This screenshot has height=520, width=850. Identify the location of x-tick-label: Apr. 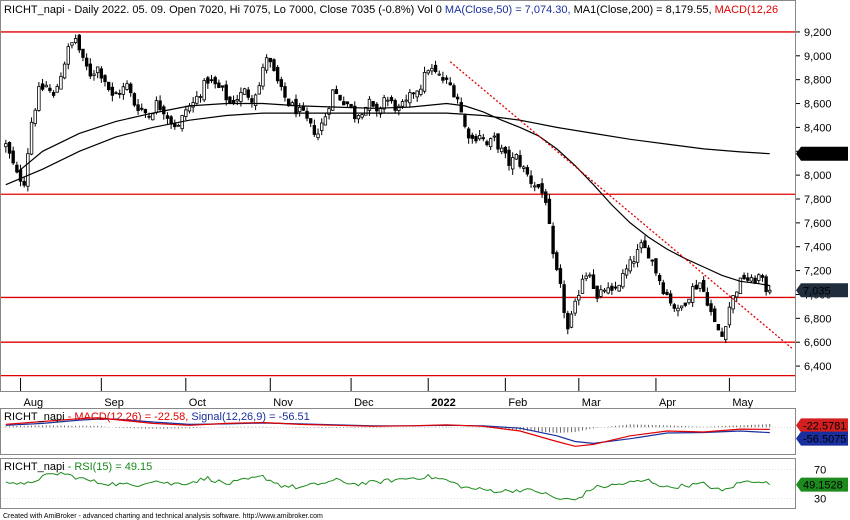
(667, 403).